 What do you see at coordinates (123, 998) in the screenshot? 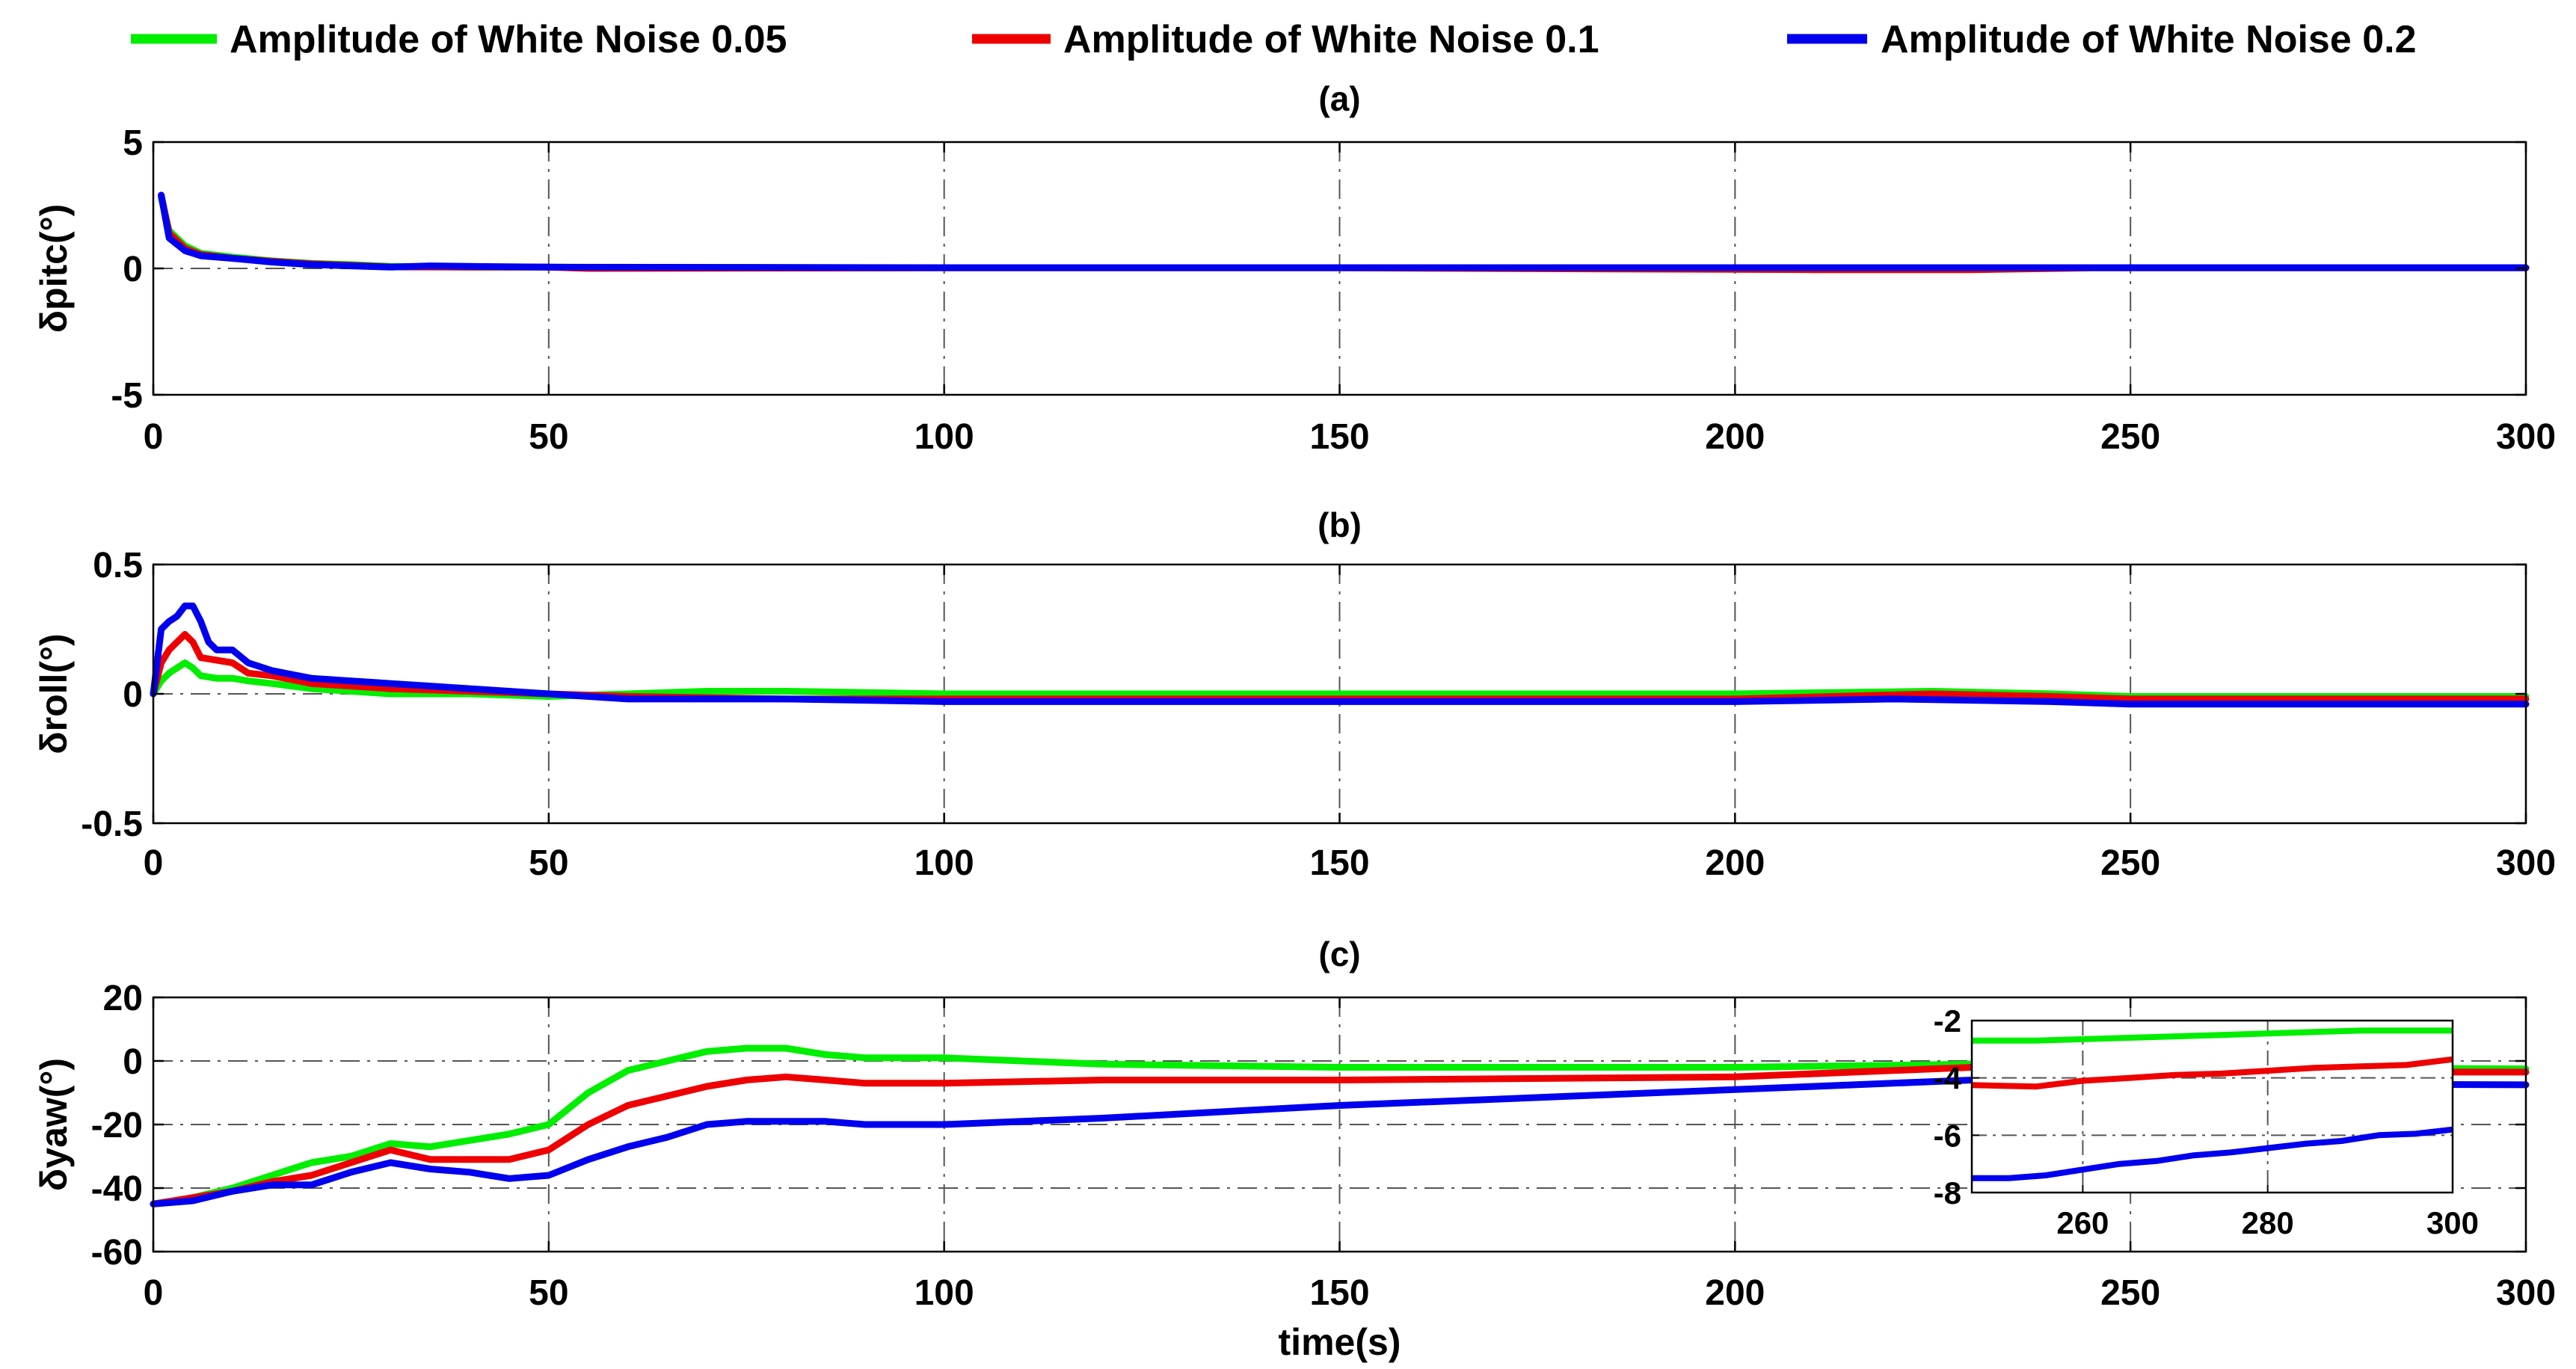
I see `y-tick-label: 20` at bounding box center [123, 998].